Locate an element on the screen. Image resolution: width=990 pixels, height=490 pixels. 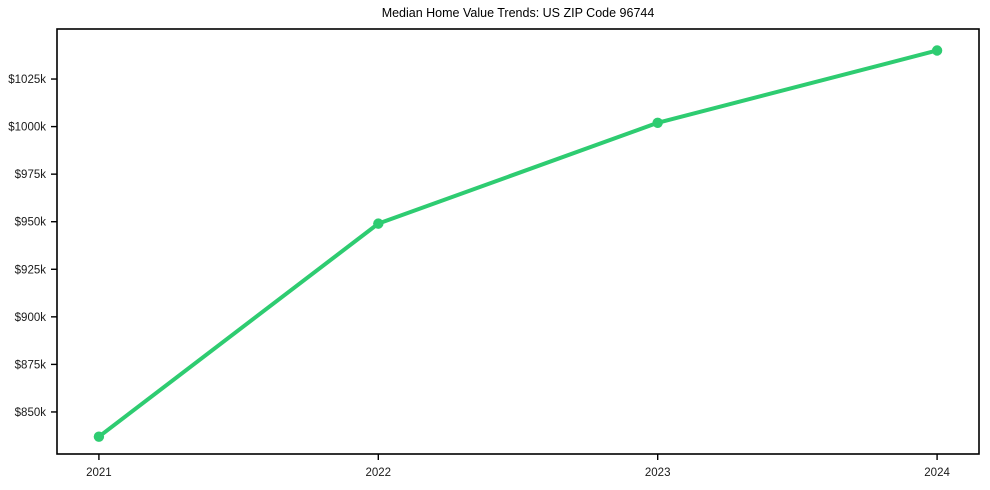
x-tick-label: 2023 is located at coordinates (658, 473).